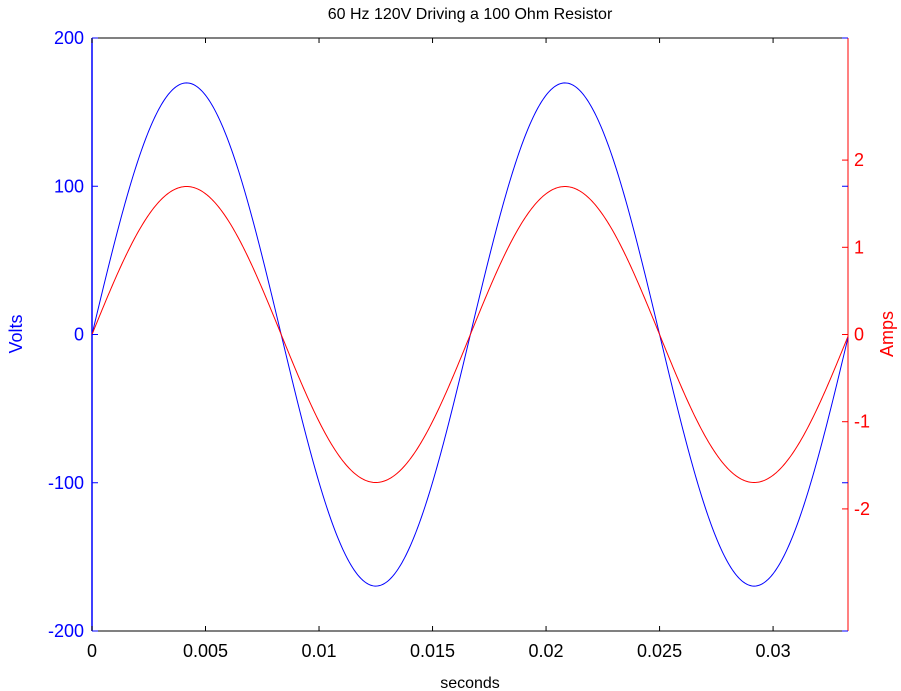  I want to click on y-left-tick-label: -100, so click(66, 483).